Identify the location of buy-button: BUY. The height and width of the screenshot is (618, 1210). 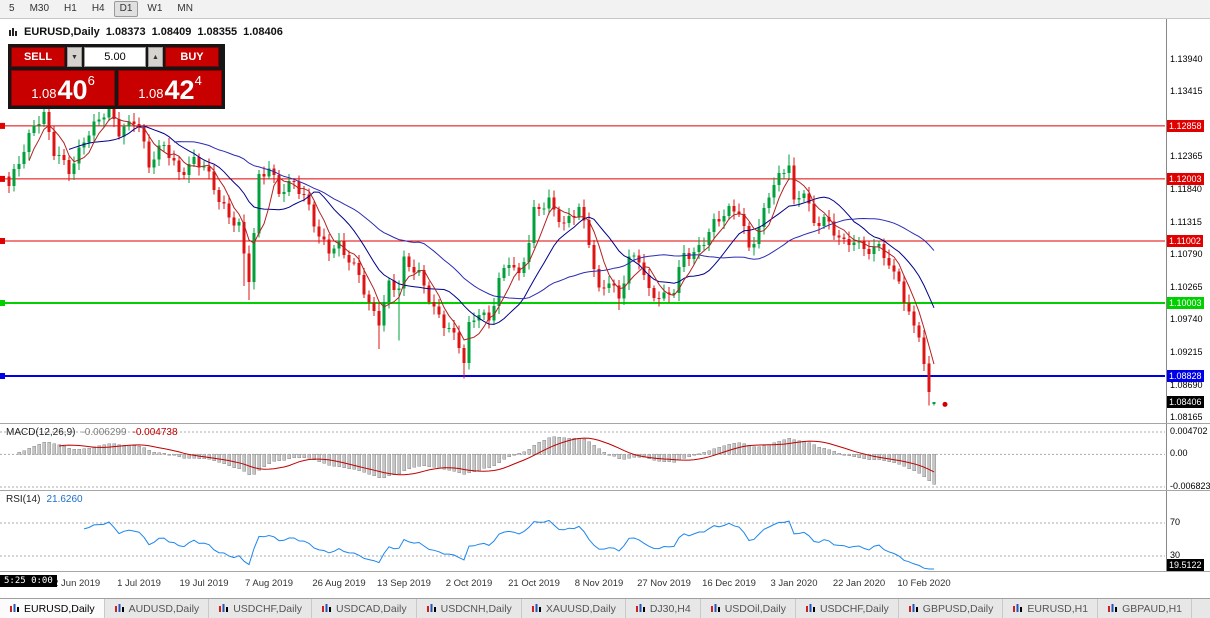
(192, 57).